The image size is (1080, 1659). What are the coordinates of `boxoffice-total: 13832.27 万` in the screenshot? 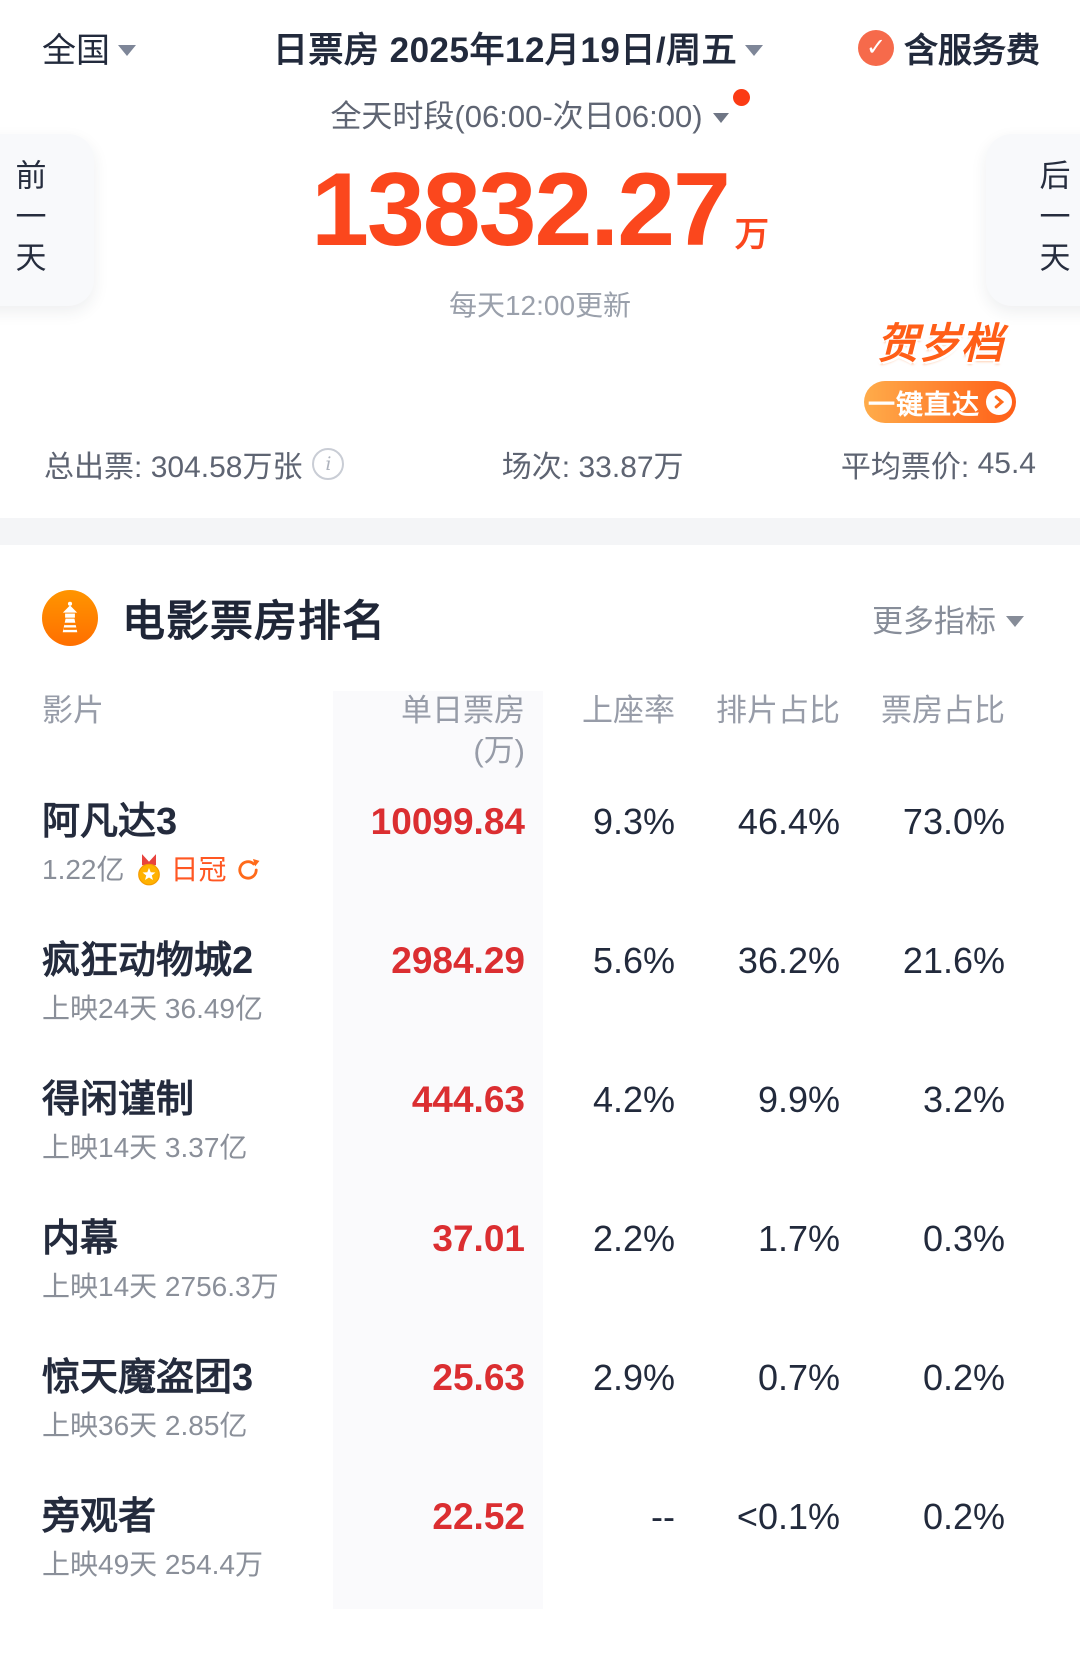 It's located at (540, 210).